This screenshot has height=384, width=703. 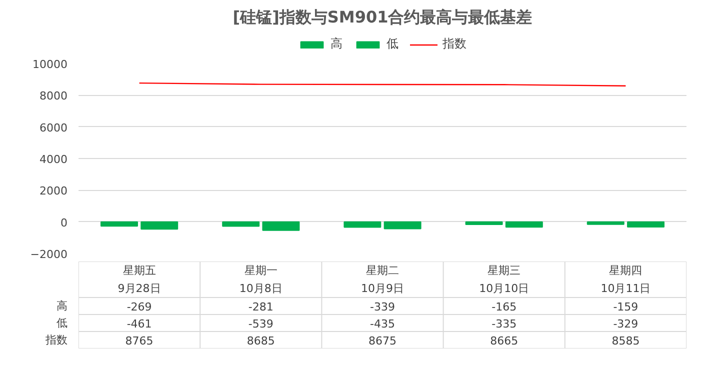 What do you see at coordinates (139, 341) in the screenshot?
I see `data-label: 8765` at bounding box center [139, 341].